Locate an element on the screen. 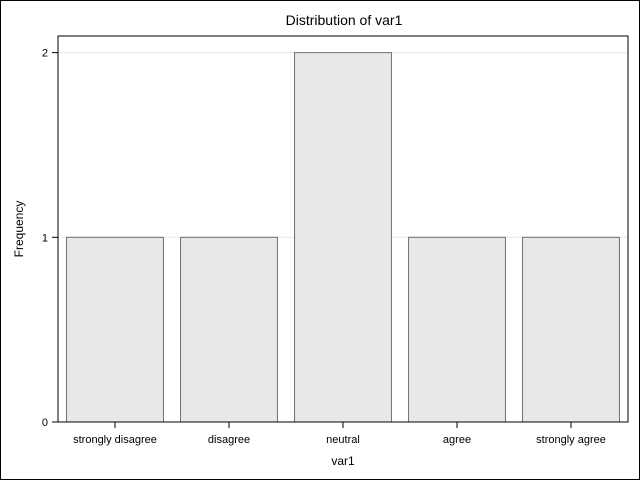  y-tick-label: 0 is located at coordinates (45, 423).